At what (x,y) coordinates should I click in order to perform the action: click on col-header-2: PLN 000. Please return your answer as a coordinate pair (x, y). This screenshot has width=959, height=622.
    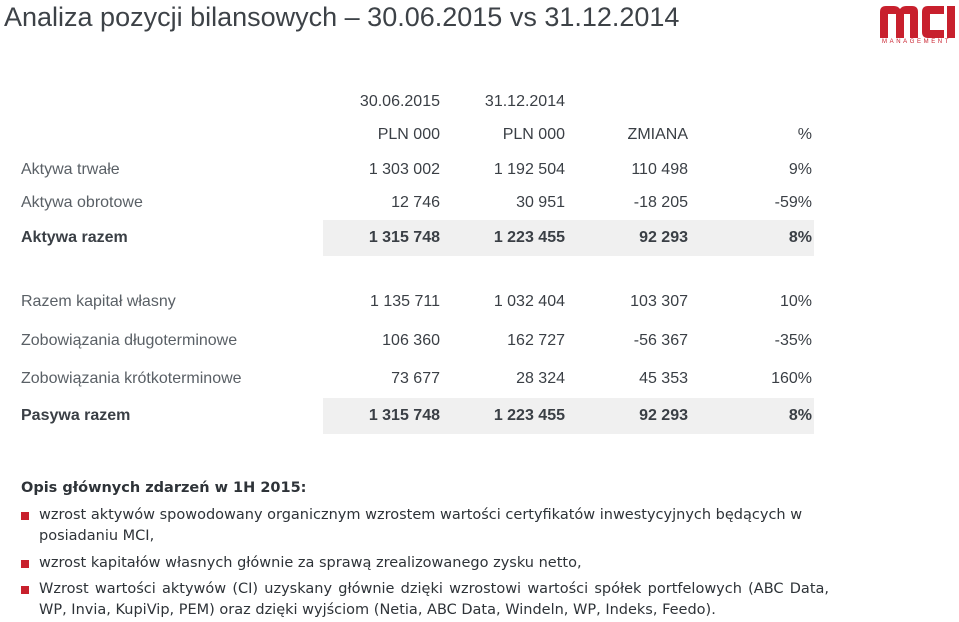
    Looking at the image, I should click on (533, 134).